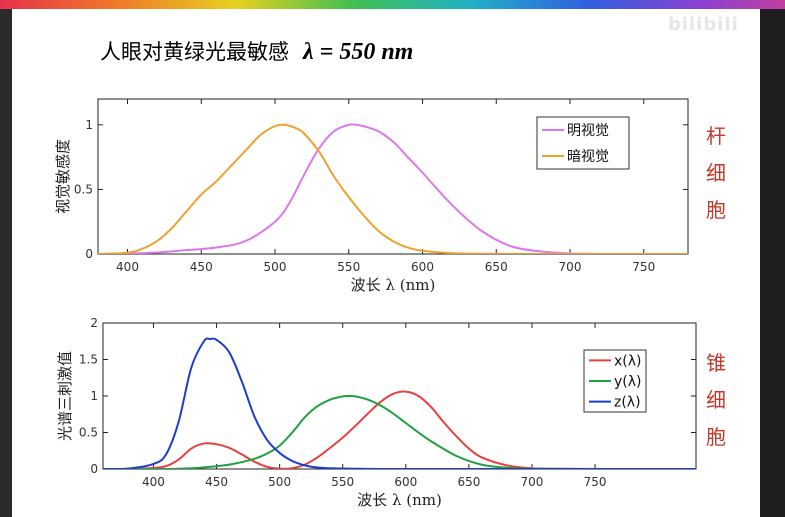 This screenshot has width=785, height=517. Describe the element at coordinates (628, 382) in the screenshot. I see `legend-label: y(λ)` at that location.